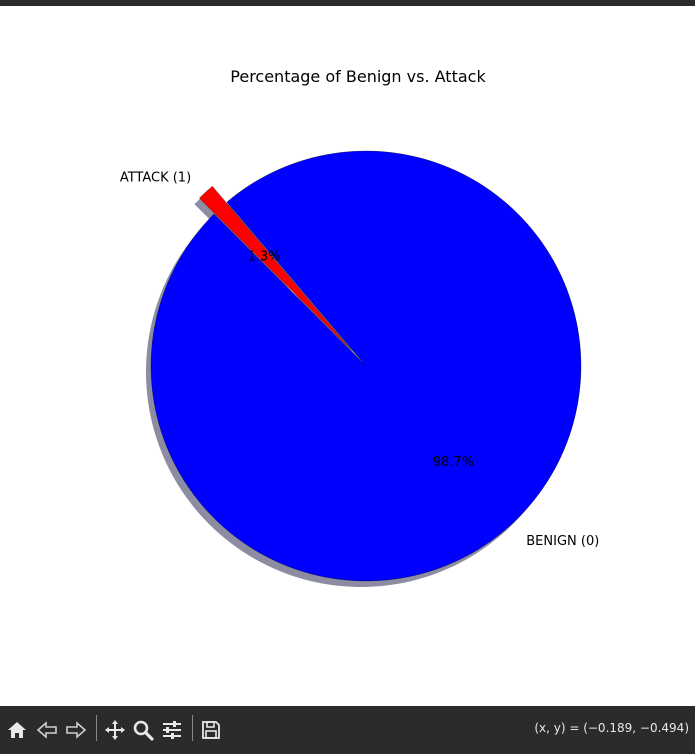  Describe the element at coordinates (143, 730) in the screenshot. I see `zoom-icon` at that location.